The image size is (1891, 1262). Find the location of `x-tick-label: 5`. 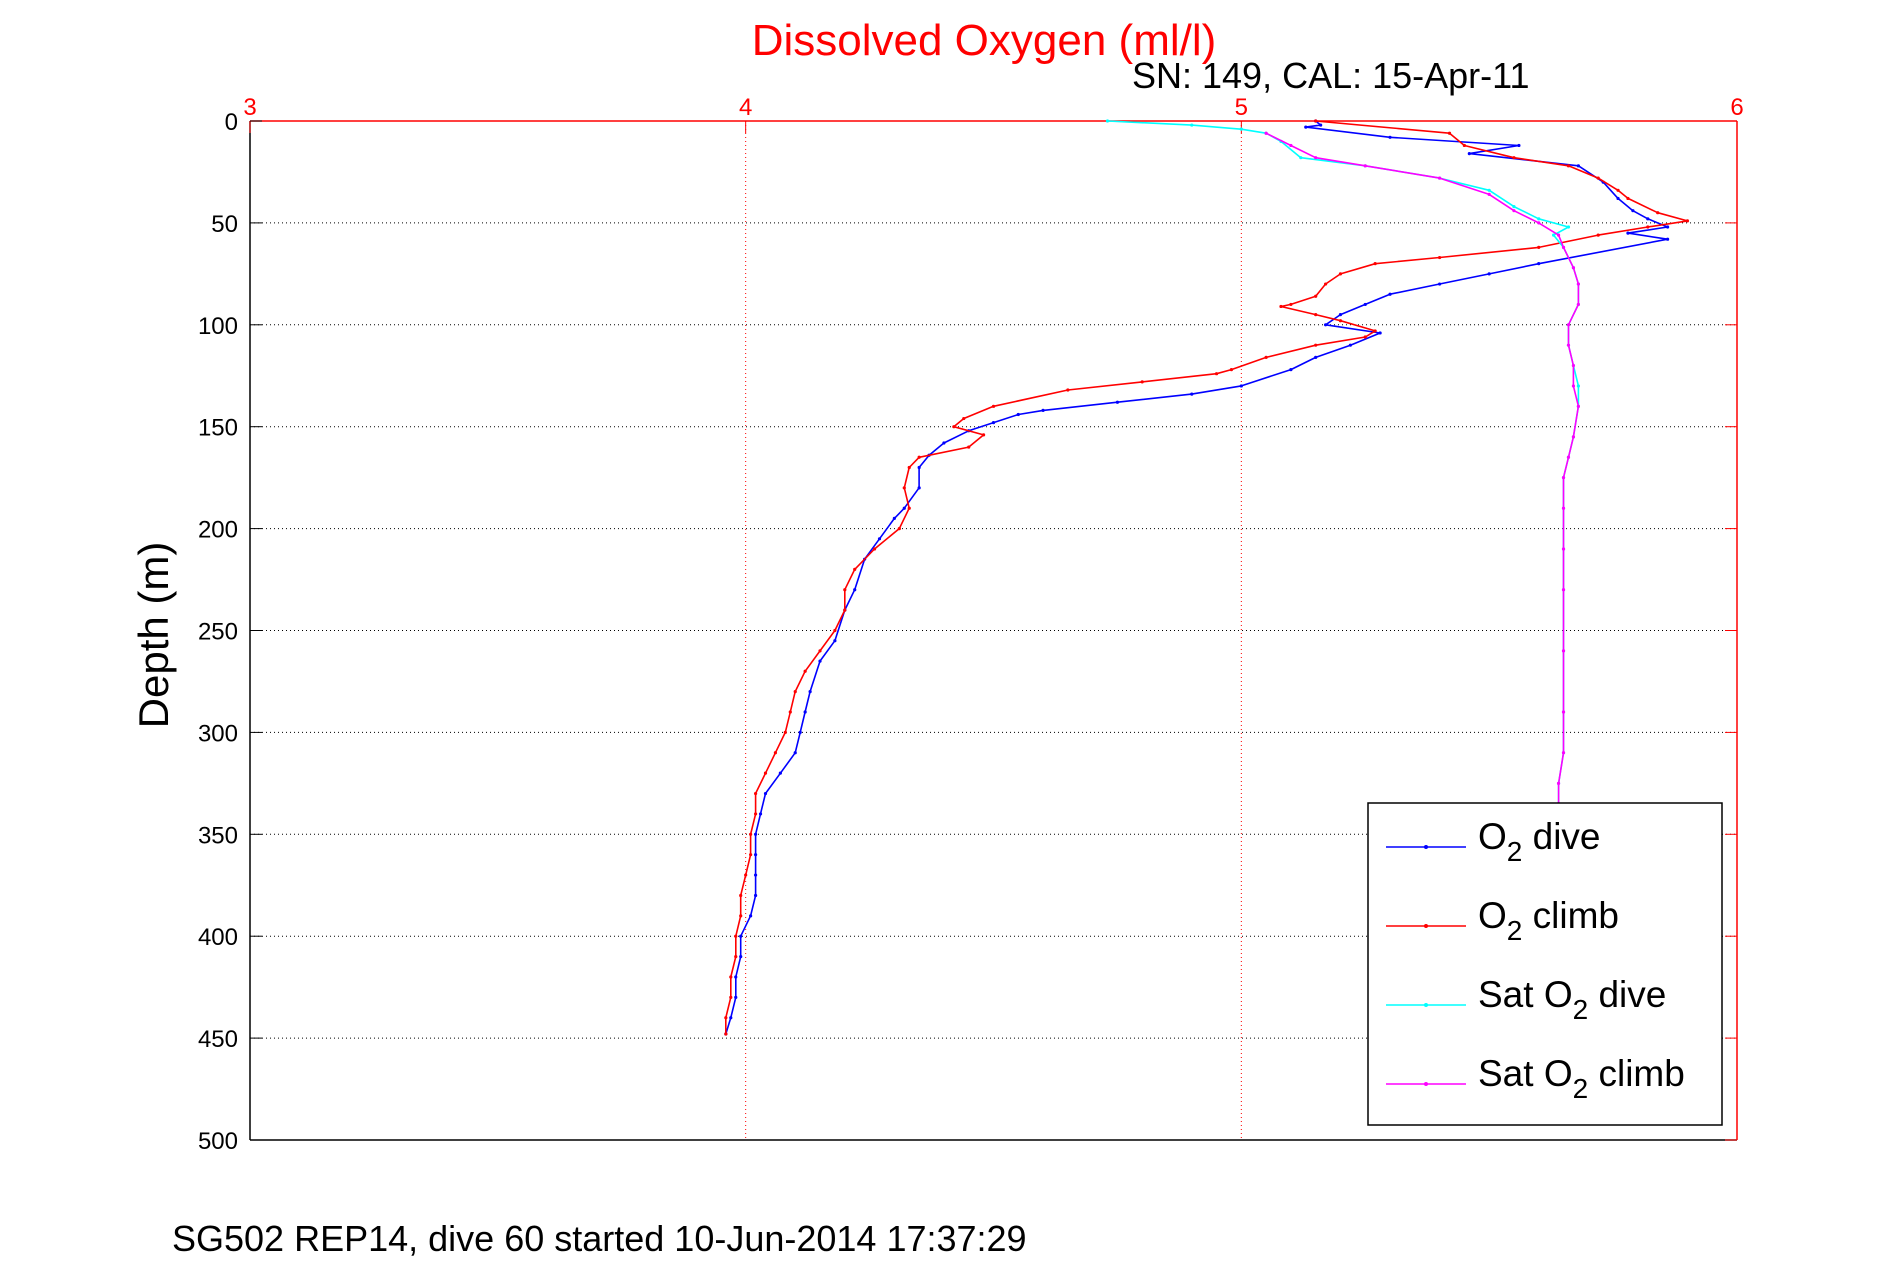

x-tick-label: 5 is located at coordinates (1241, 107).